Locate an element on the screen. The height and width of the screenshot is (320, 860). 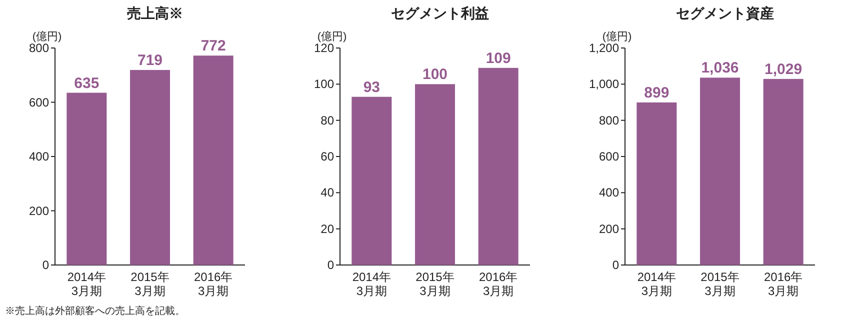
y-tick-label: 60 is located at coordinates (327, 157).